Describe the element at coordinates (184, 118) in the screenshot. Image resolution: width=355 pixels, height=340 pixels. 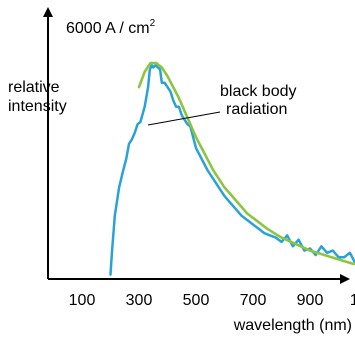
I see `annotation-leader` at that location.